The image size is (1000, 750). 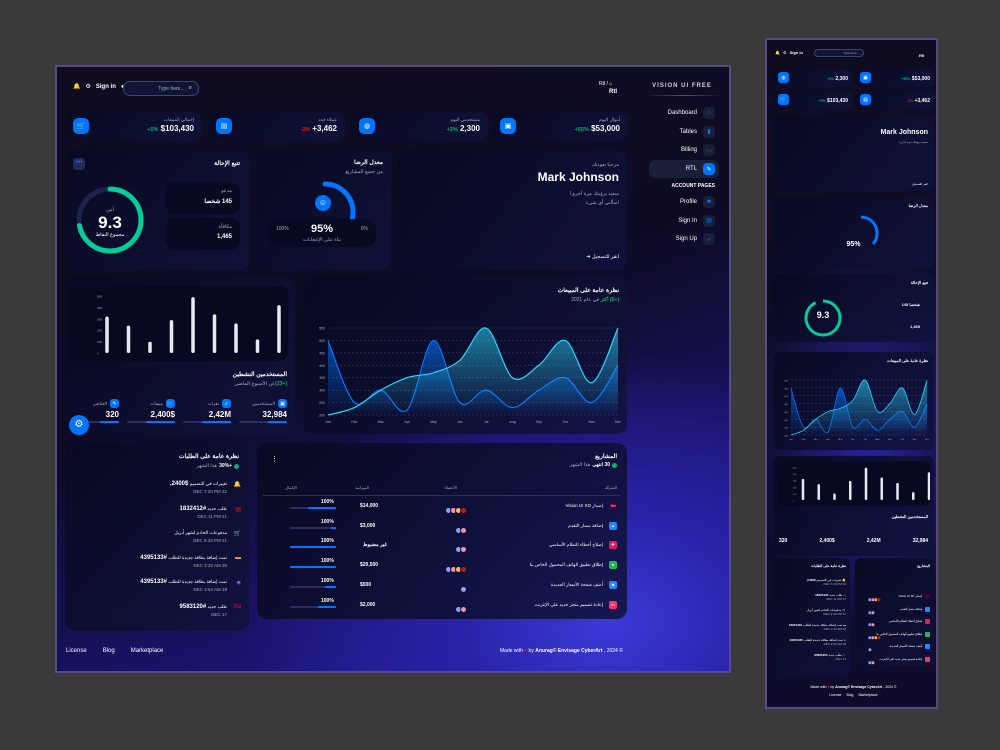 What do you see at coordinates (456, 510) in the screenshot?
I see `members` at bounding box center [456, 510].